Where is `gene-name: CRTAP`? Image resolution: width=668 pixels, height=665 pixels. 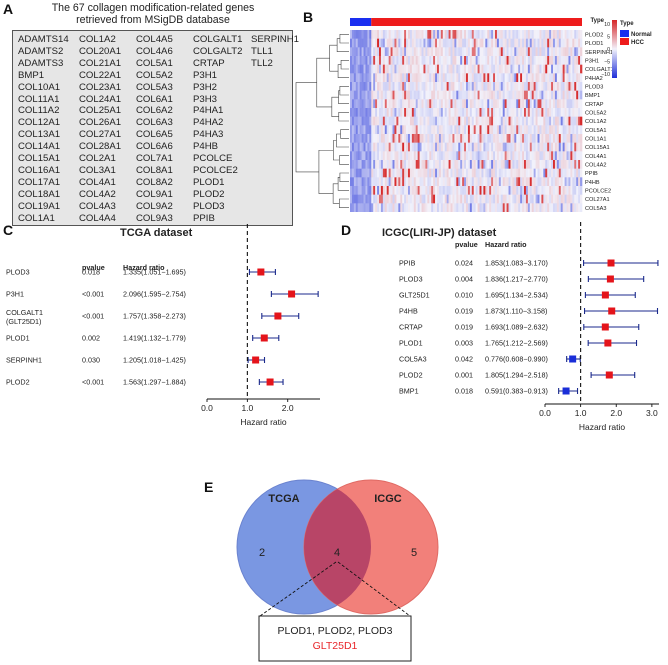
gene-name: CRTAP is located at coordinates (209, 63).